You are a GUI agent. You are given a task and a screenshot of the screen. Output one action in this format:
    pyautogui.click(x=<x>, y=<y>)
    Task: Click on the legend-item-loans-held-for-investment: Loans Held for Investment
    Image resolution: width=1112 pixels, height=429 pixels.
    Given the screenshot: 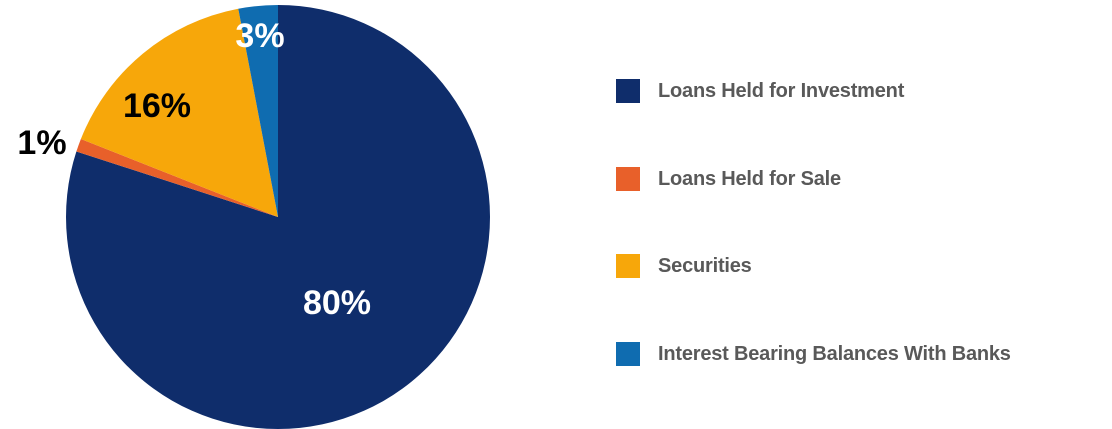 What is the action you would take?
    pyautogui.click(x=760, y=91)
    